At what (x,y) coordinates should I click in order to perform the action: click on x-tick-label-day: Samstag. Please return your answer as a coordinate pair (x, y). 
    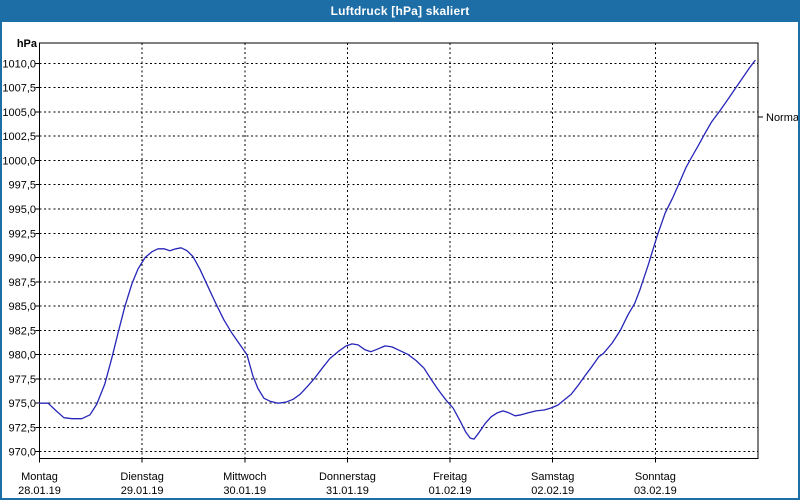
    Looking at the image, I should click on (552, 477).